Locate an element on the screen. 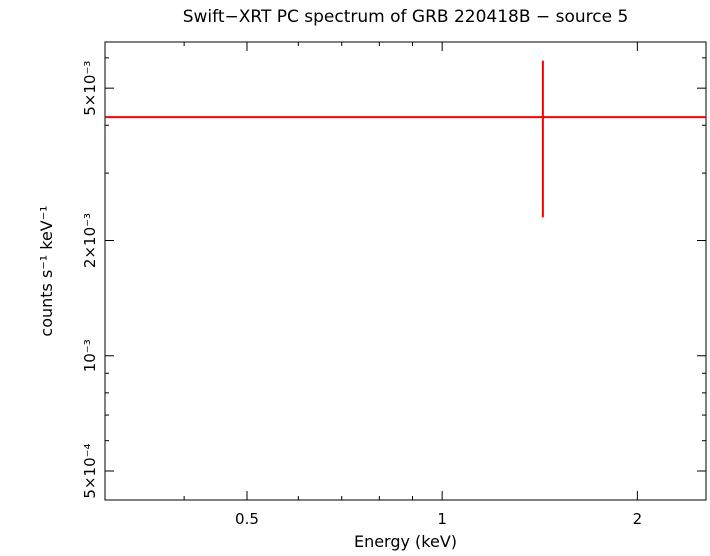 The width and height of the screenshot is (710, 556). x-axis-tick-label: 2 is located at coordinates (638, 519).